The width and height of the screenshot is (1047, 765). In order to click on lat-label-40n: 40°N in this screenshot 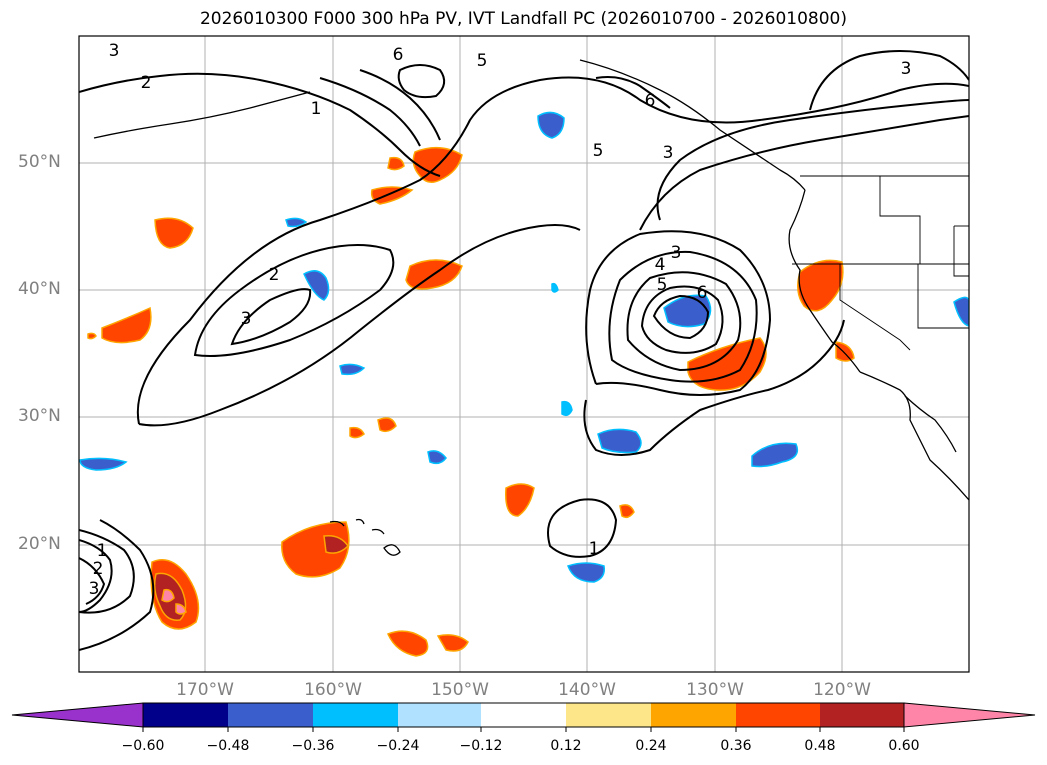, I will do `click(39, 289)`.